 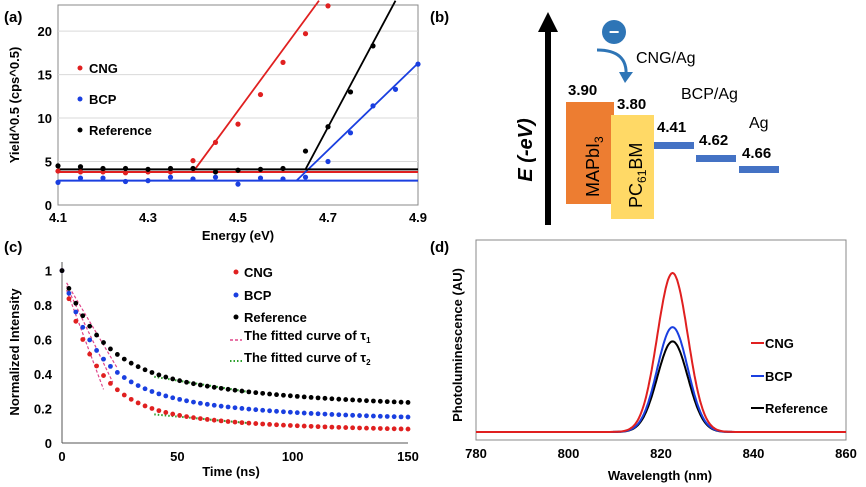 I want to click on legend-marker-reference, so click(x=236, y=317).